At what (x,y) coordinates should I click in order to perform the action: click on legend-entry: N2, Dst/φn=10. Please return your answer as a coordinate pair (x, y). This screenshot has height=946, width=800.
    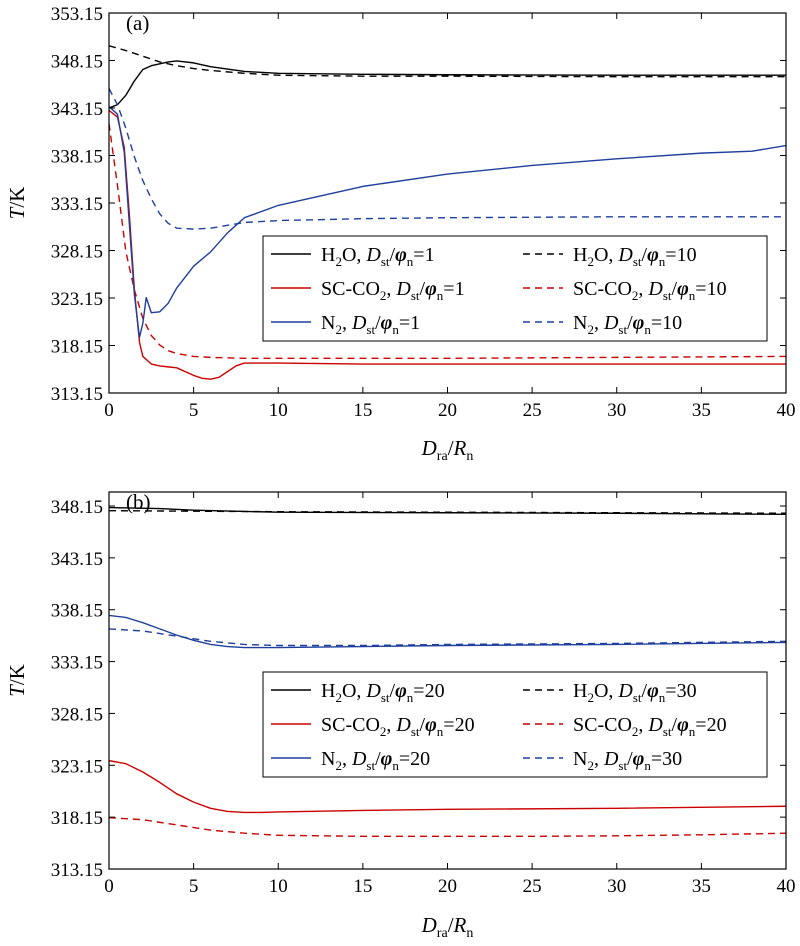
    Looking at the image, I should click on (627, 324).